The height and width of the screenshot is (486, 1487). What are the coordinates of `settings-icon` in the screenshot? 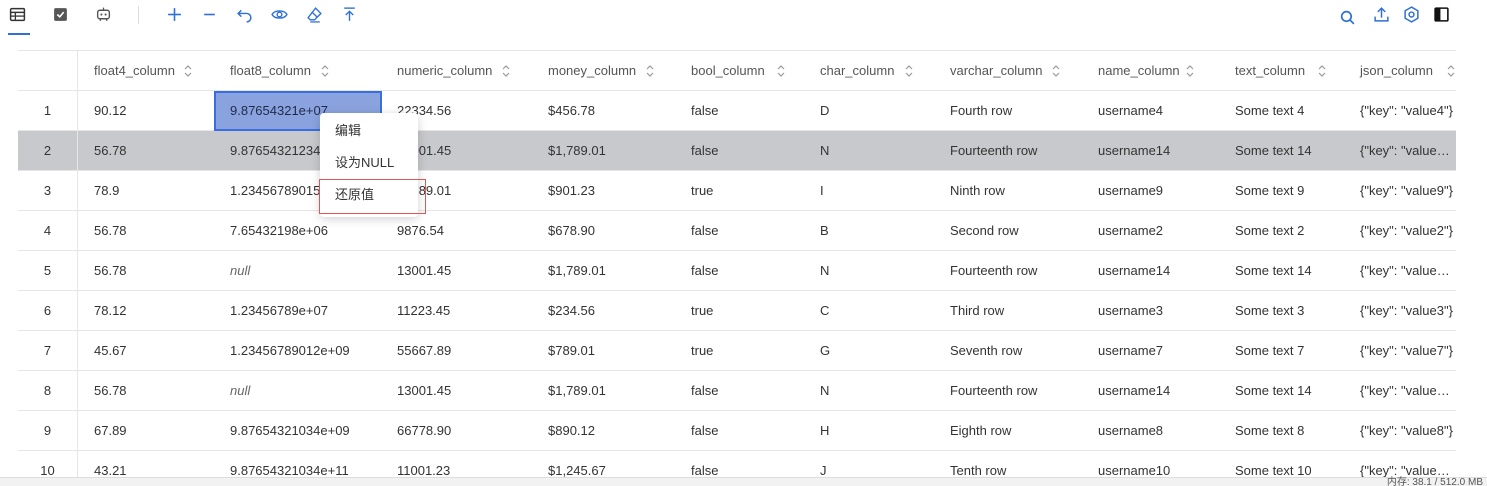 It's located at (1411, 14).